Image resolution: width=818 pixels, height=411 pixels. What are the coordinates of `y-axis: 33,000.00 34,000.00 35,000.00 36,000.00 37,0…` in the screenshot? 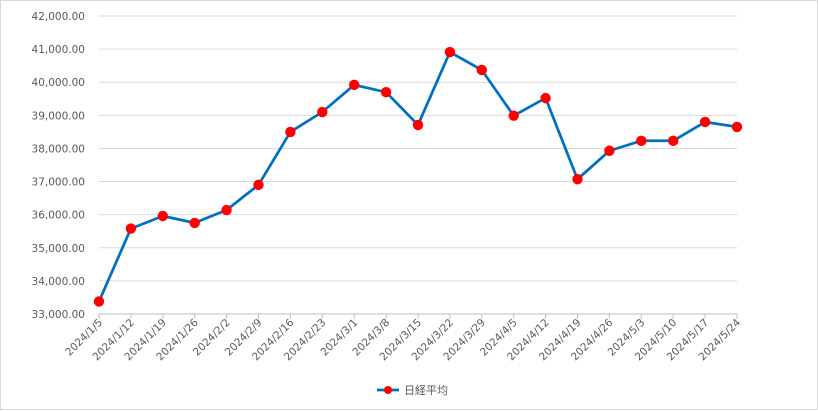 It's located at (58, 166).